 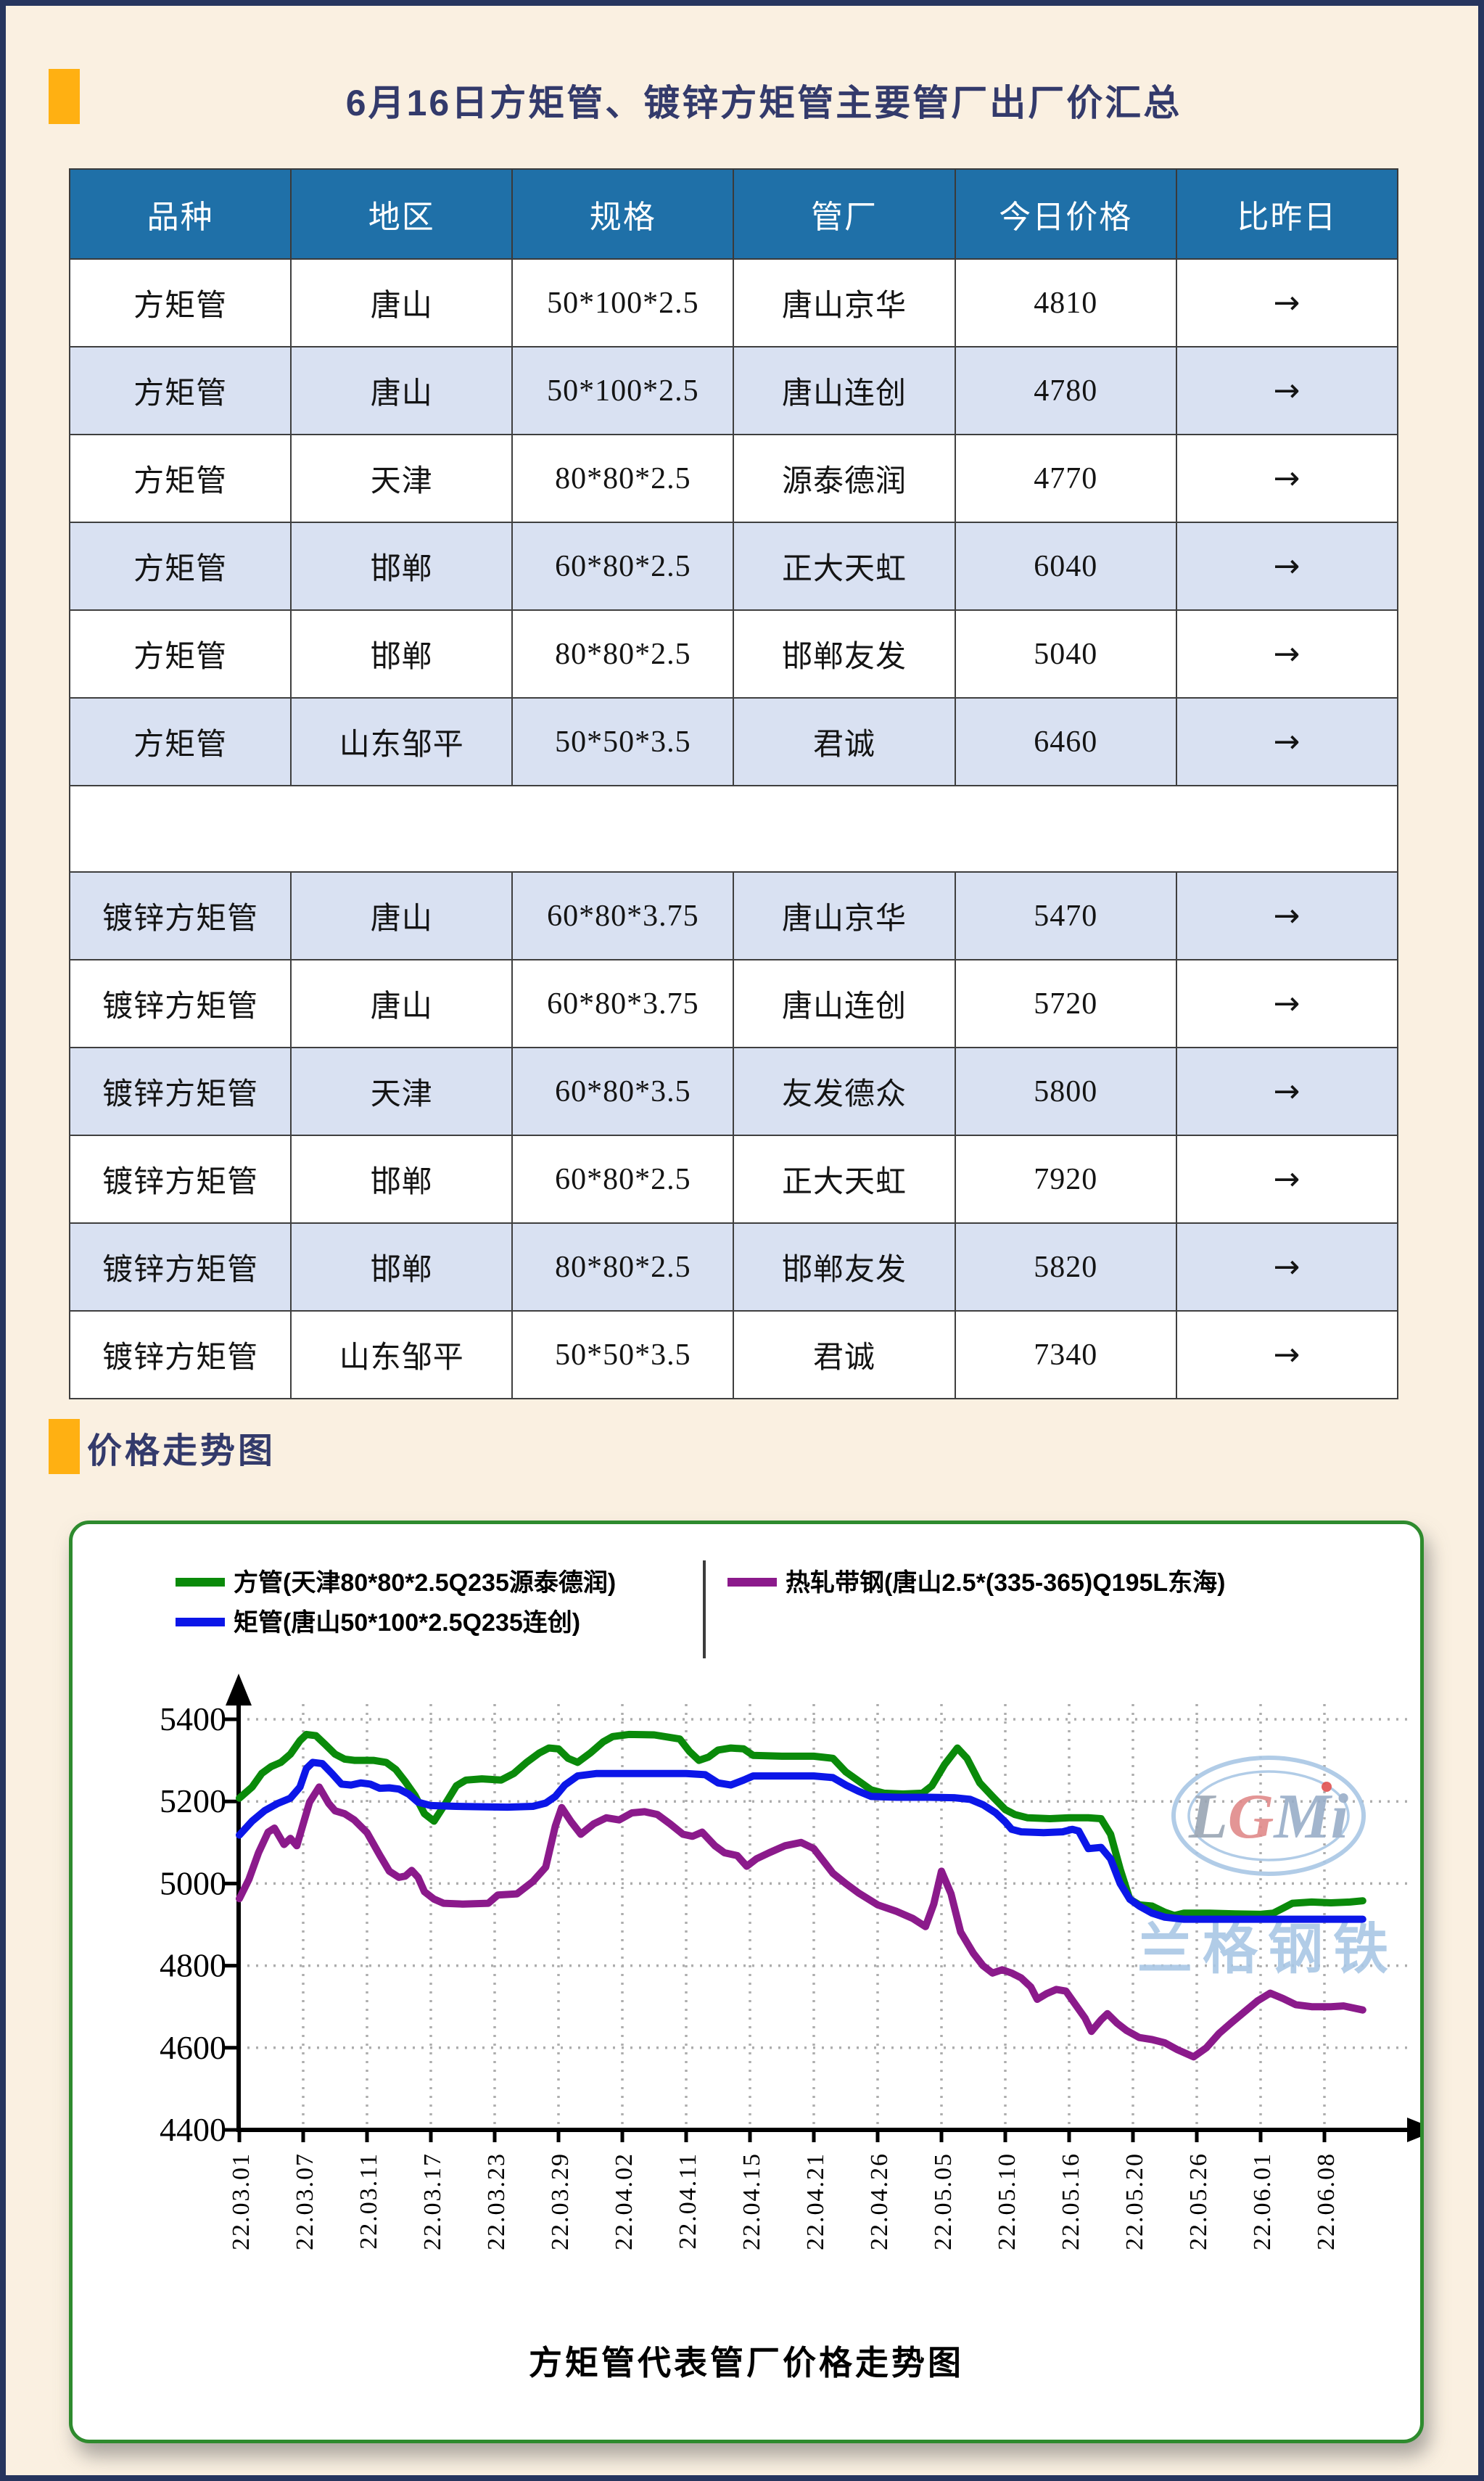 I want to click on chart-watermark: LGMi 兰格钢铁, so click(x=1267, y=1868).